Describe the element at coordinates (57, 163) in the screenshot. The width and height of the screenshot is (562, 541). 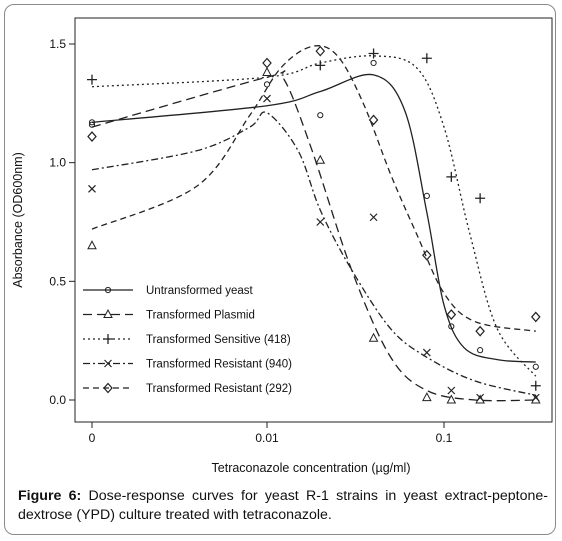
I see `y-tick-label: 1.0` at that location.